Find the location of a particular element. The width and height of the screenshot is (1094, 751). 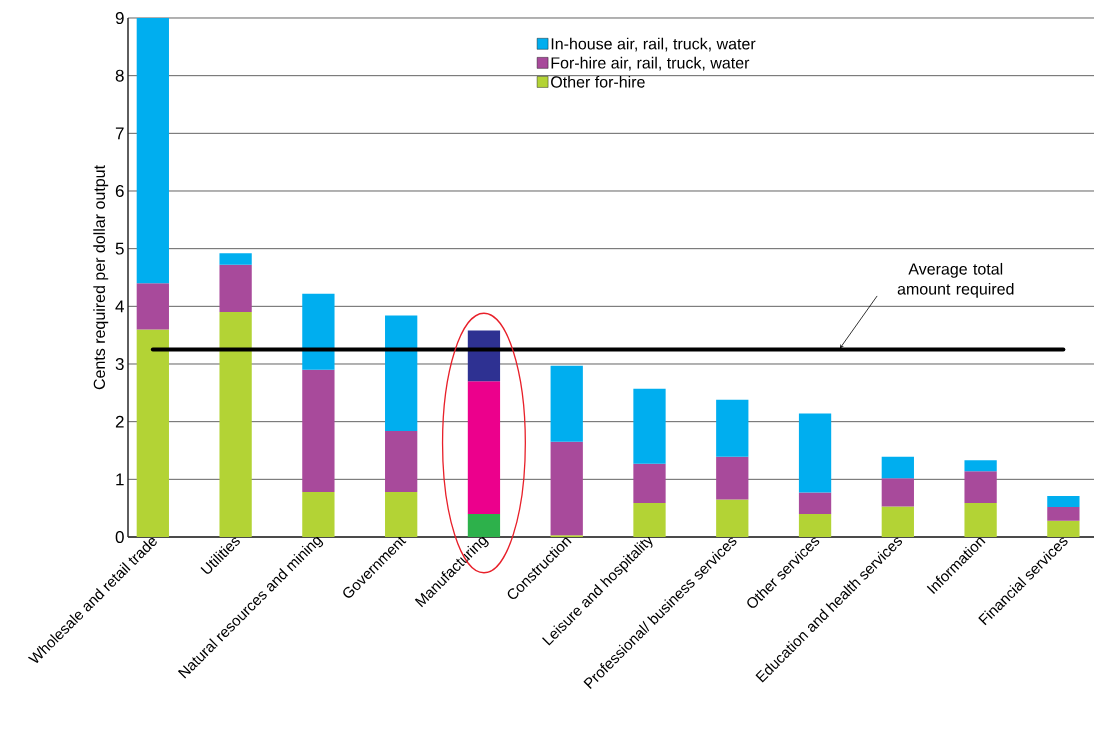

y-tick-label: 2 is located at coordinates (119, 421).